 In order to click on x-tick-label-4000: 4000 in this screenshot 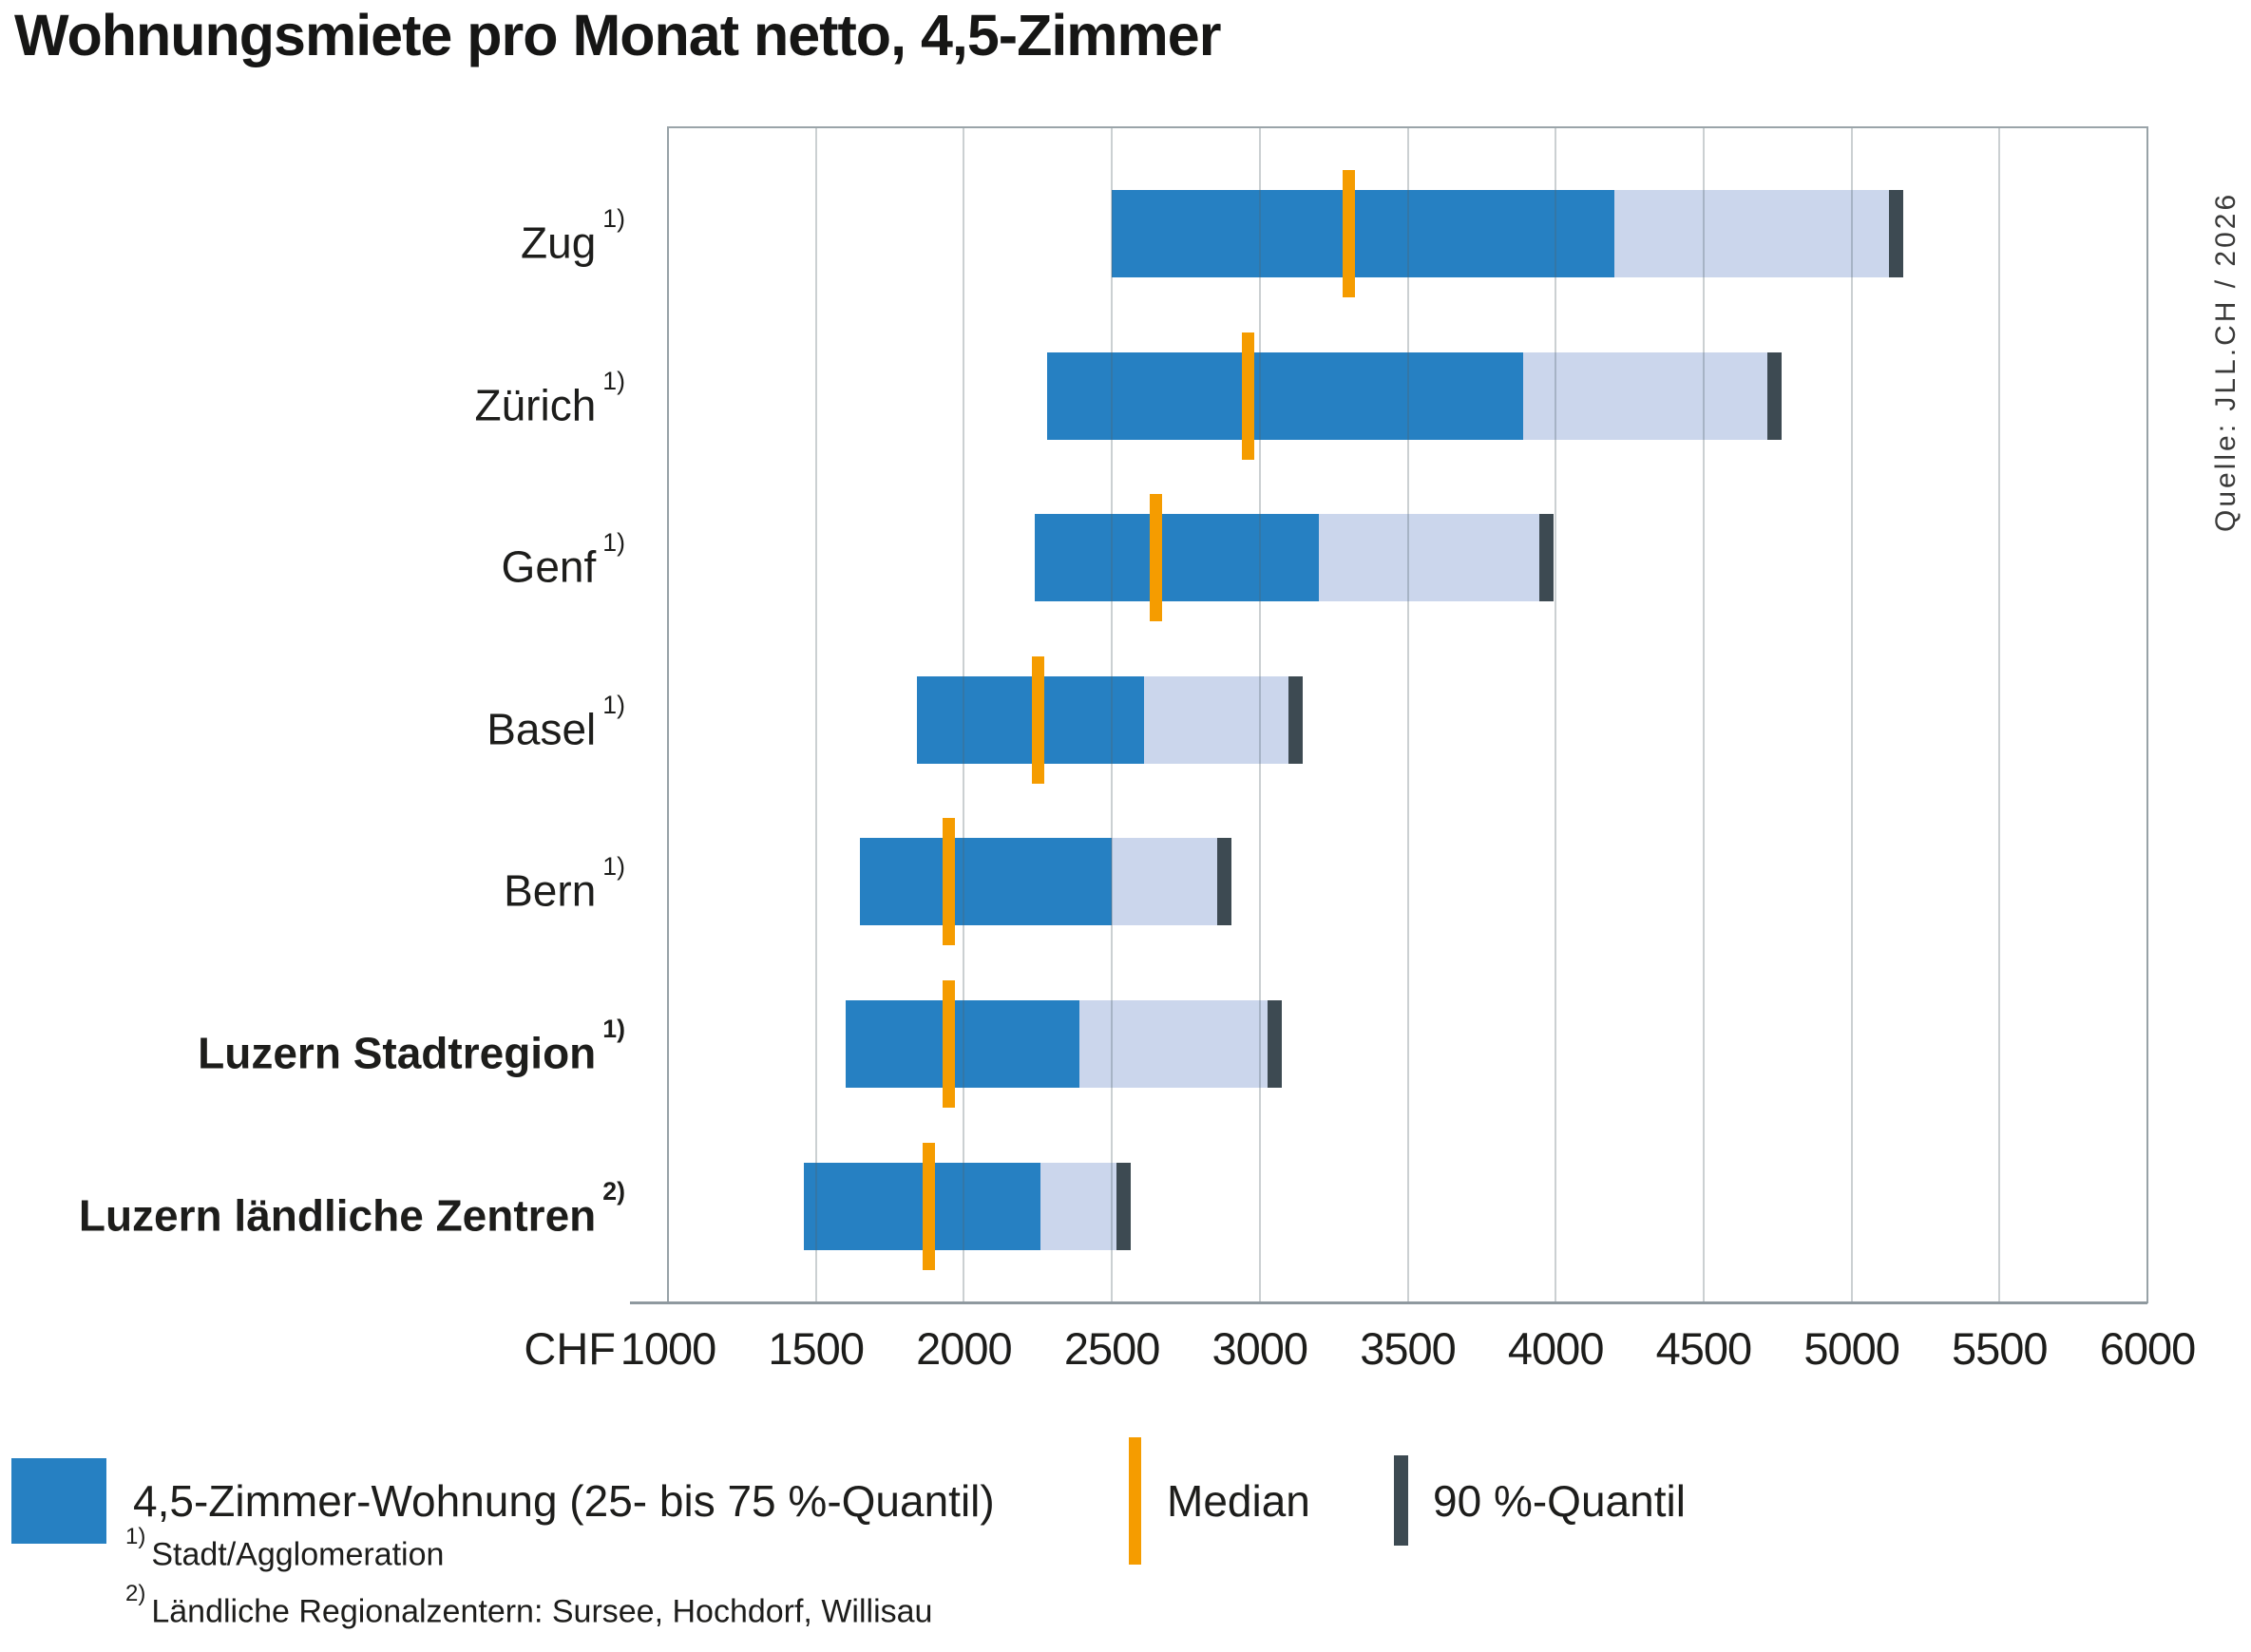, I will do `click(1556, 1348)`.